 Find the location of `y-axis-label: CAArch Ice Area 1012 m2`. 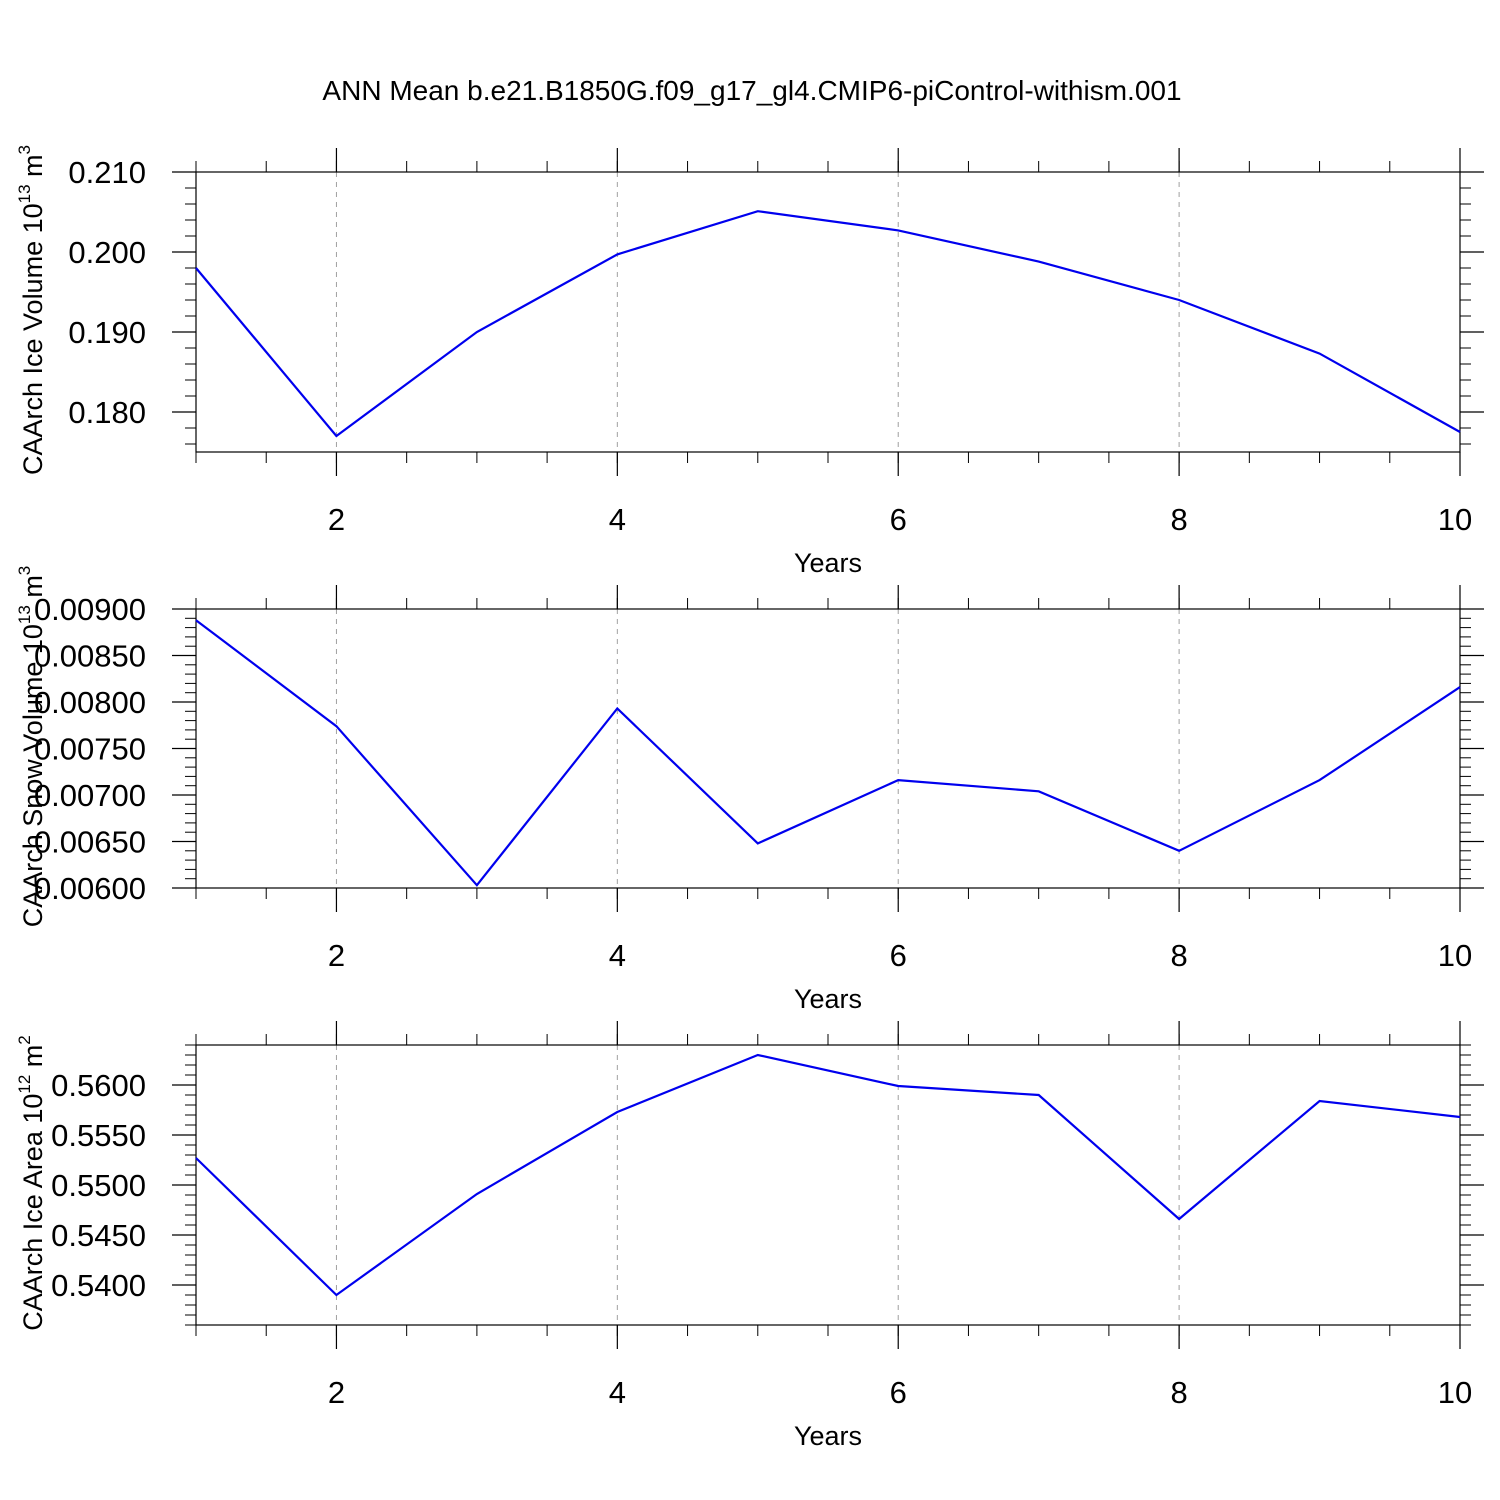

y-axis-label: CAArch Ice Area 1012 m2 is located at coordinates (31, 1183).